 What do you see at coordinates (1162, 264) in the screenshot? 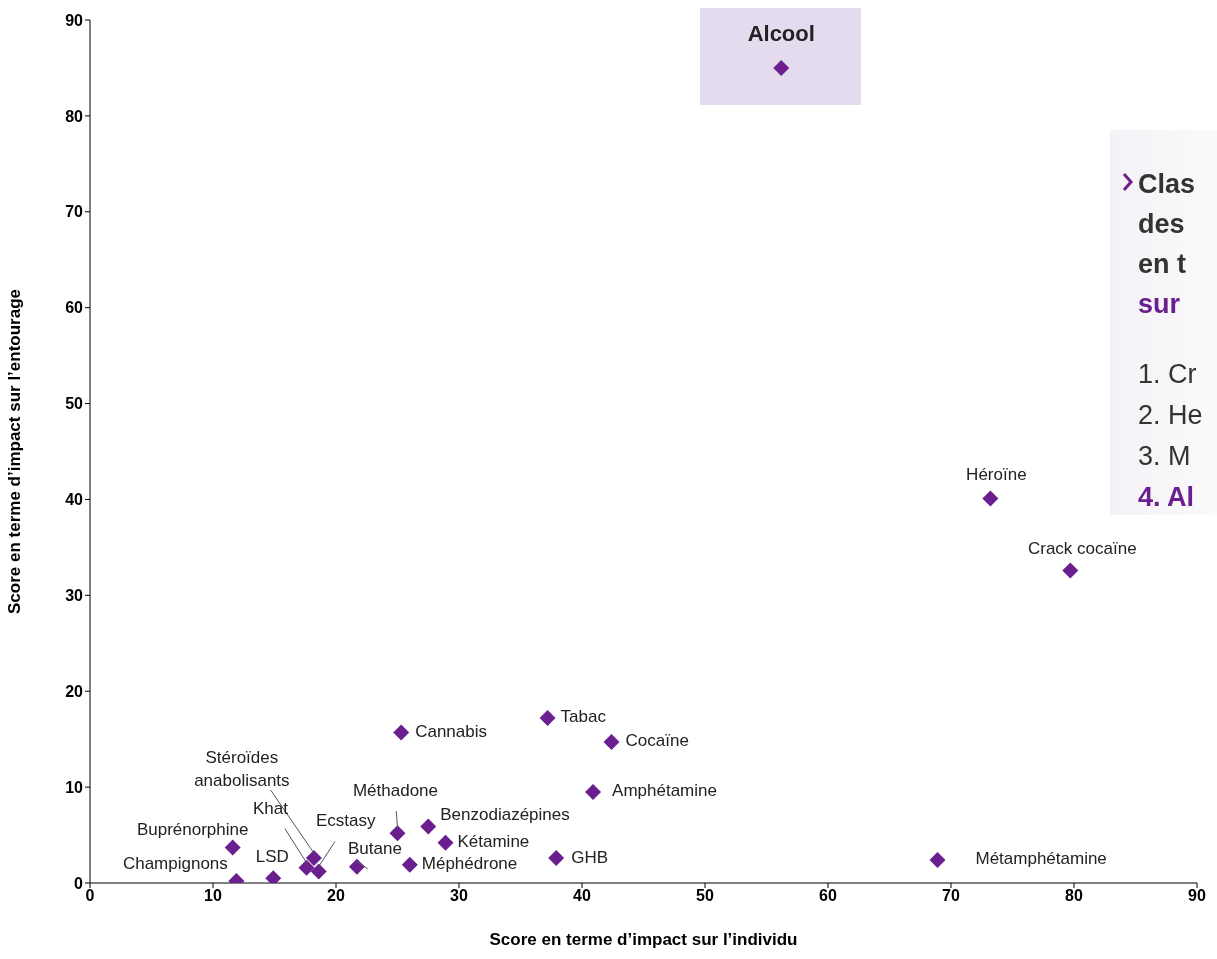
I see `annotation: en t` at bounding box center [1162, 264].